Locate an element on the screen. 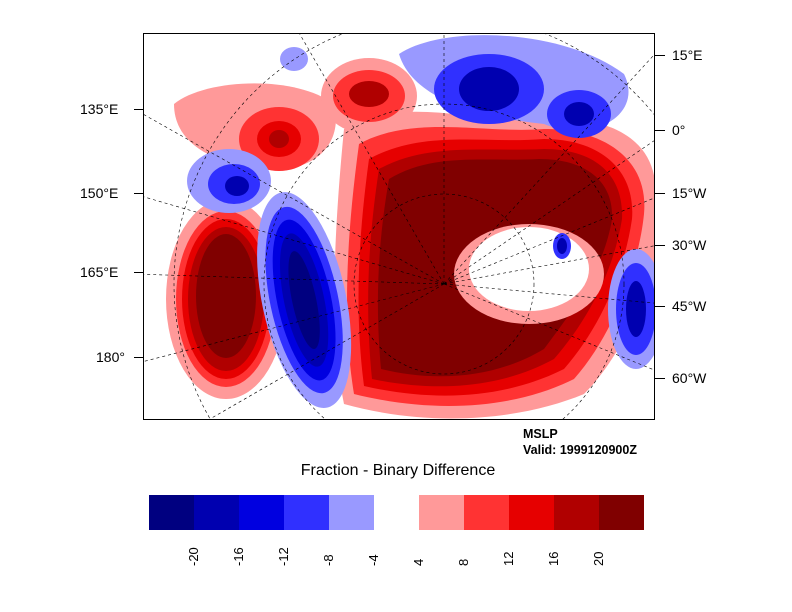 Image resolution: width=792 pixels, height=612 pixels. lon-label-45w: 45°W is located at coordinates (689, 306).